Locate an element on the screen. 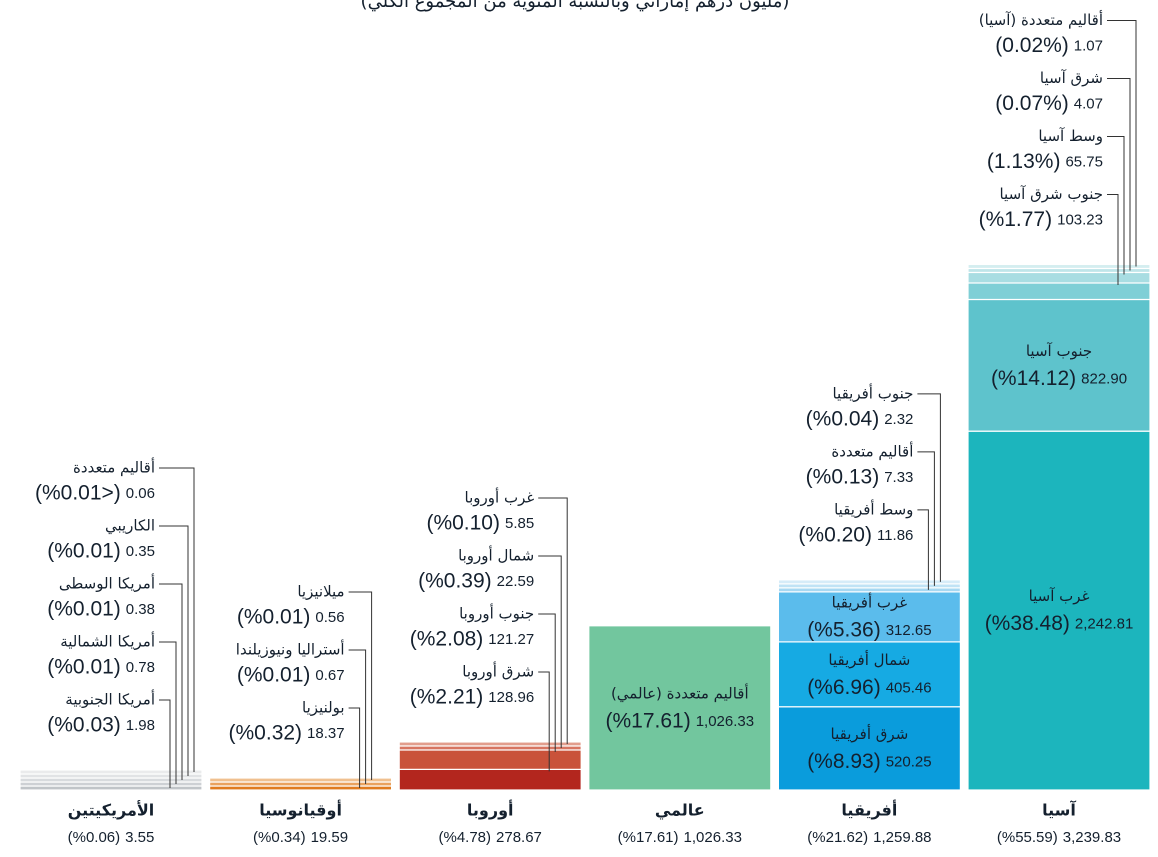 The width and height of the screenshot is (1158, 857). segment-name: شرق أفريقيا is located at coordinates (870, 733).